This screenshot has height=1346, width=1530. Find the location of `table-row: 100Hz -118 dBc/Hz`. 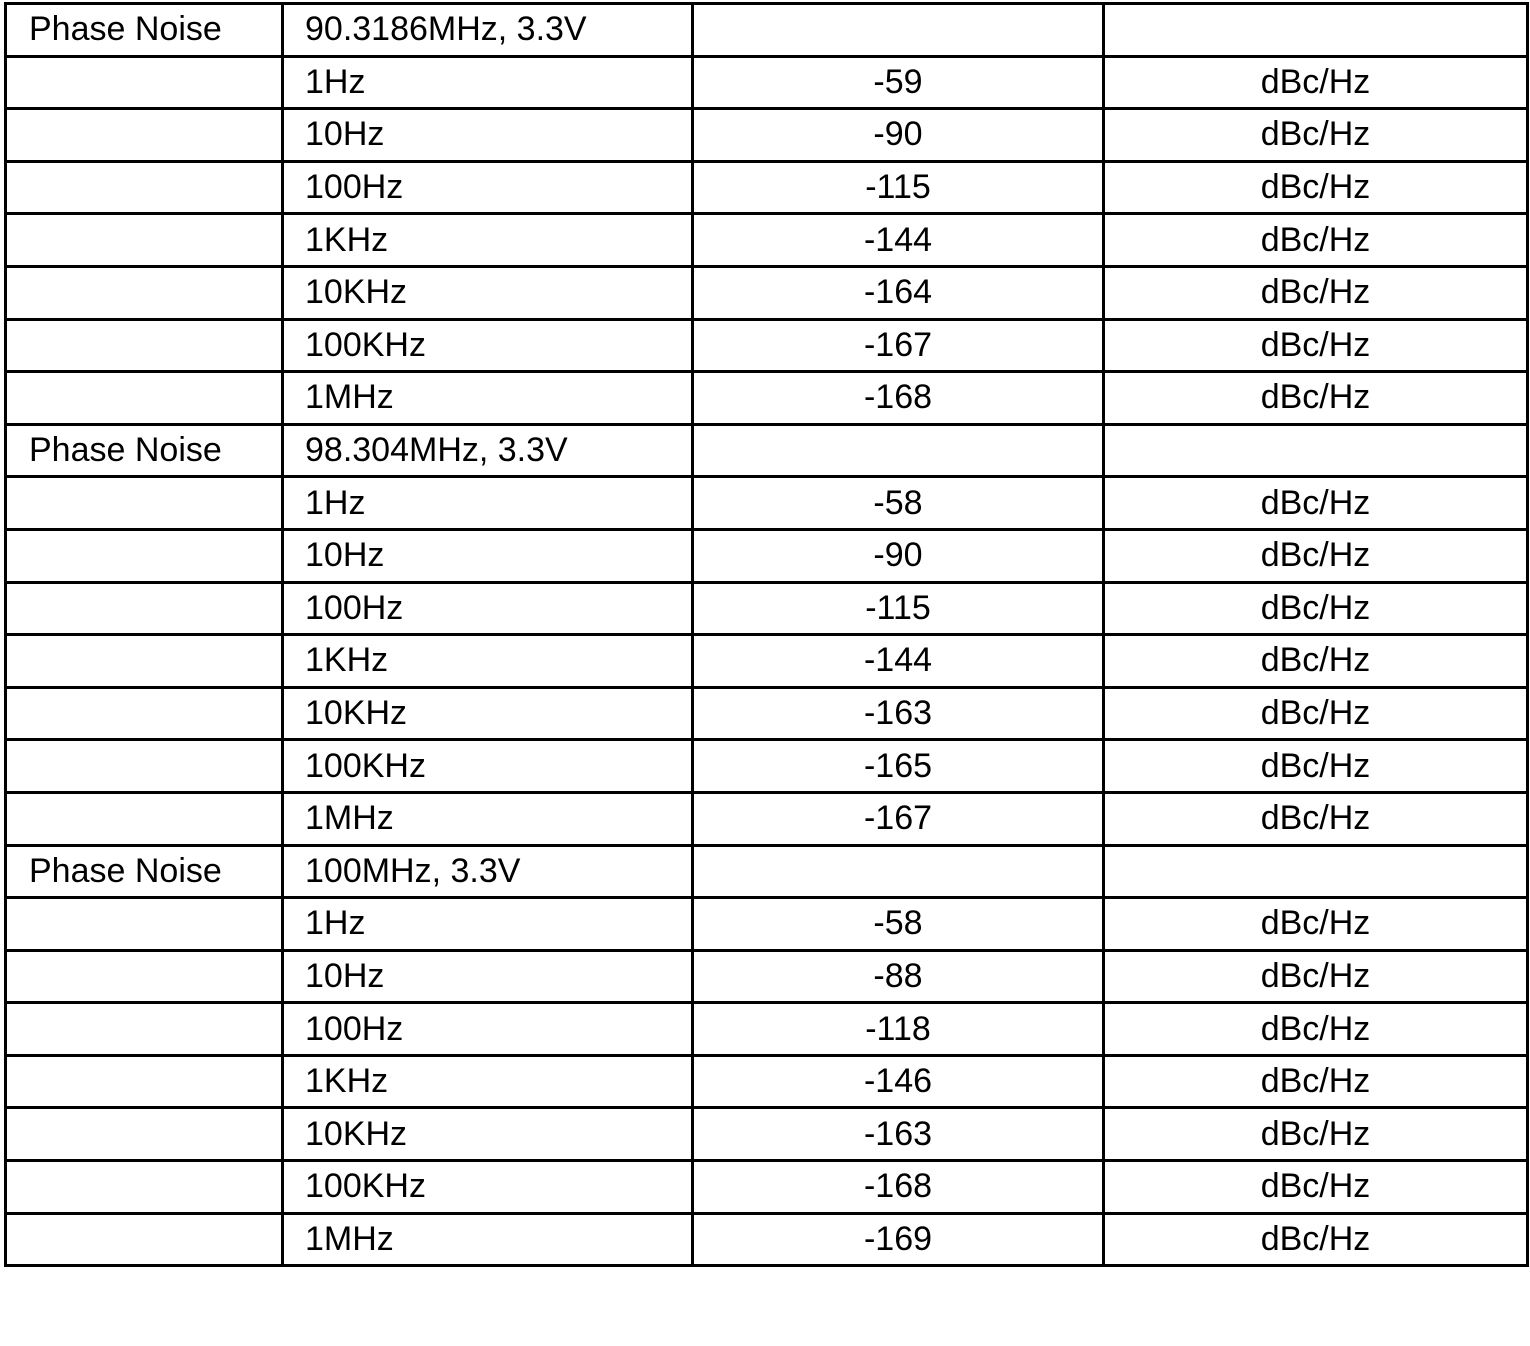

table-row: 100Hz -118 dBc/Hz is located at coordinates (766, 1029).